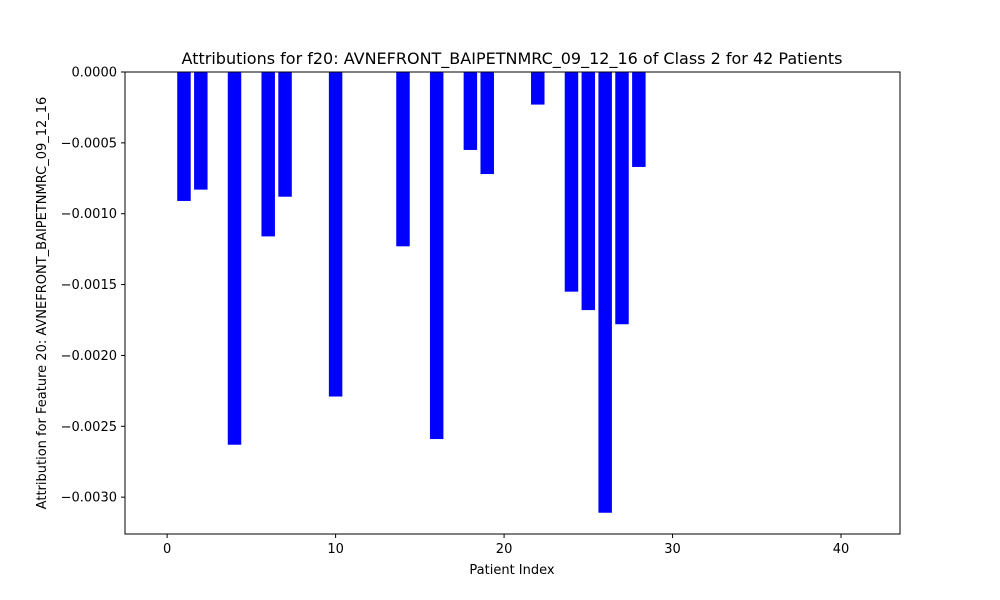  I want to click on y-tick-label: −0.0020, so click(89, 356).